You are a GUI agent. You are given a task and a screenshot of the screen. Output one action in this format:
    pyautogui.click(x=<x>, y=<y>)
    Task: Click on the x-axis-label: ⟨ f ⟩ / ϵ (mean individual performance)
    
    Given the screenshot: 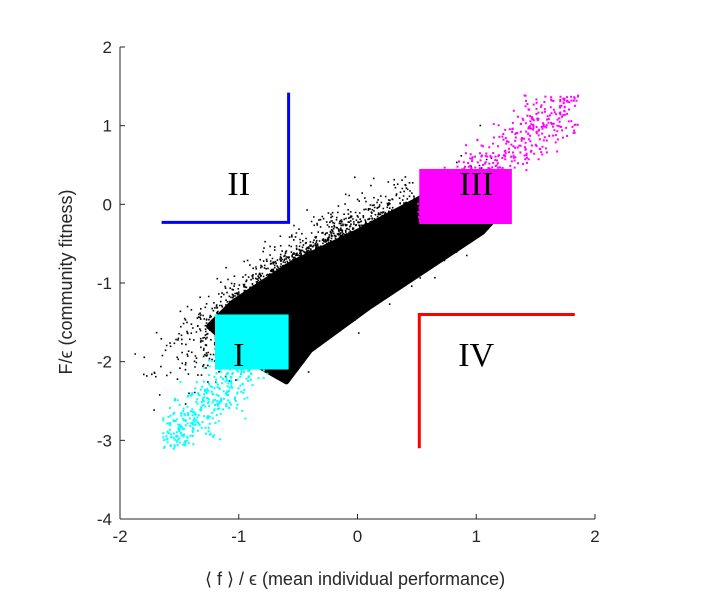 What is the action you would take?
    pyautogui.click(x=355, y=579)
    